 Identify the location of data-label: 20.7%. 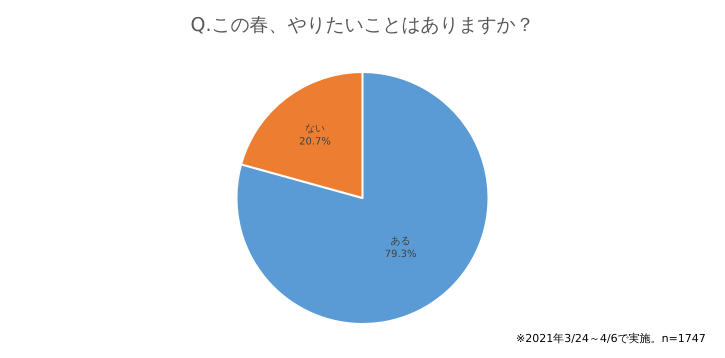
(315, 142).